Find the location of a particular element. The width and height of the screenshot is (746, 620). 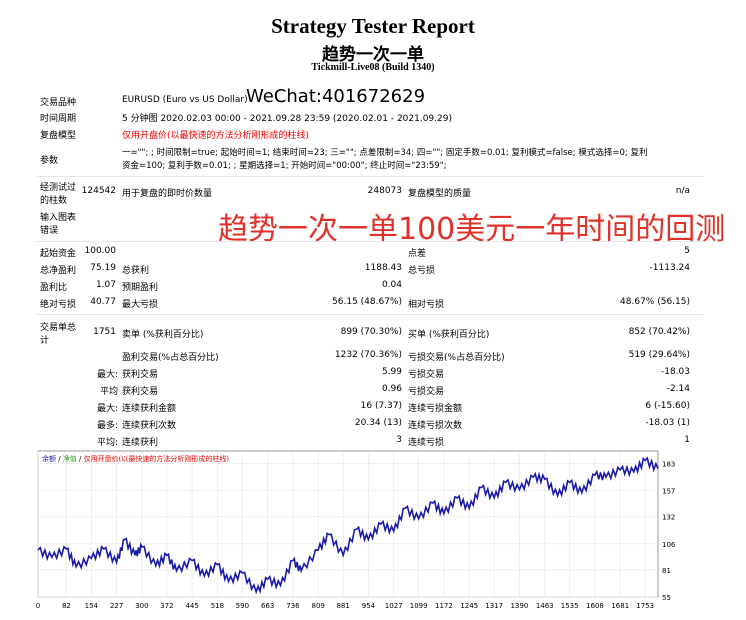

gross-profit-value: 1188.43 is located at coordinates (383, 268).